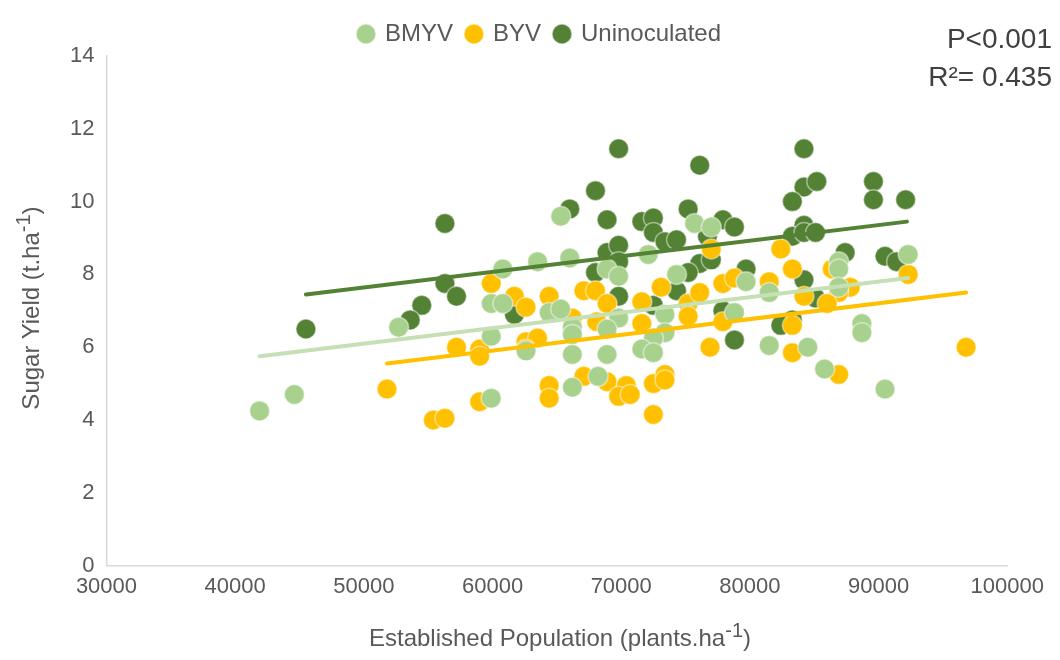  What do you see at coordinates (492, 585) in the screenshot?
I see `x-tick-label: 60000` at bounding box center [492, 585].